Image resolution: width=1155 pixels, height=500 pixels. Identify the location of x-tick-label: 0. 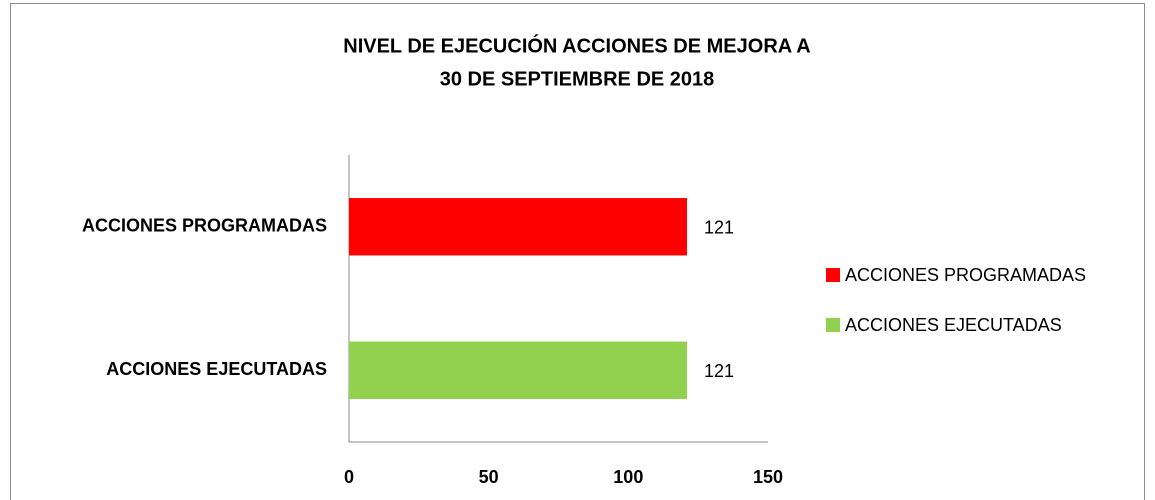
(349, 477).